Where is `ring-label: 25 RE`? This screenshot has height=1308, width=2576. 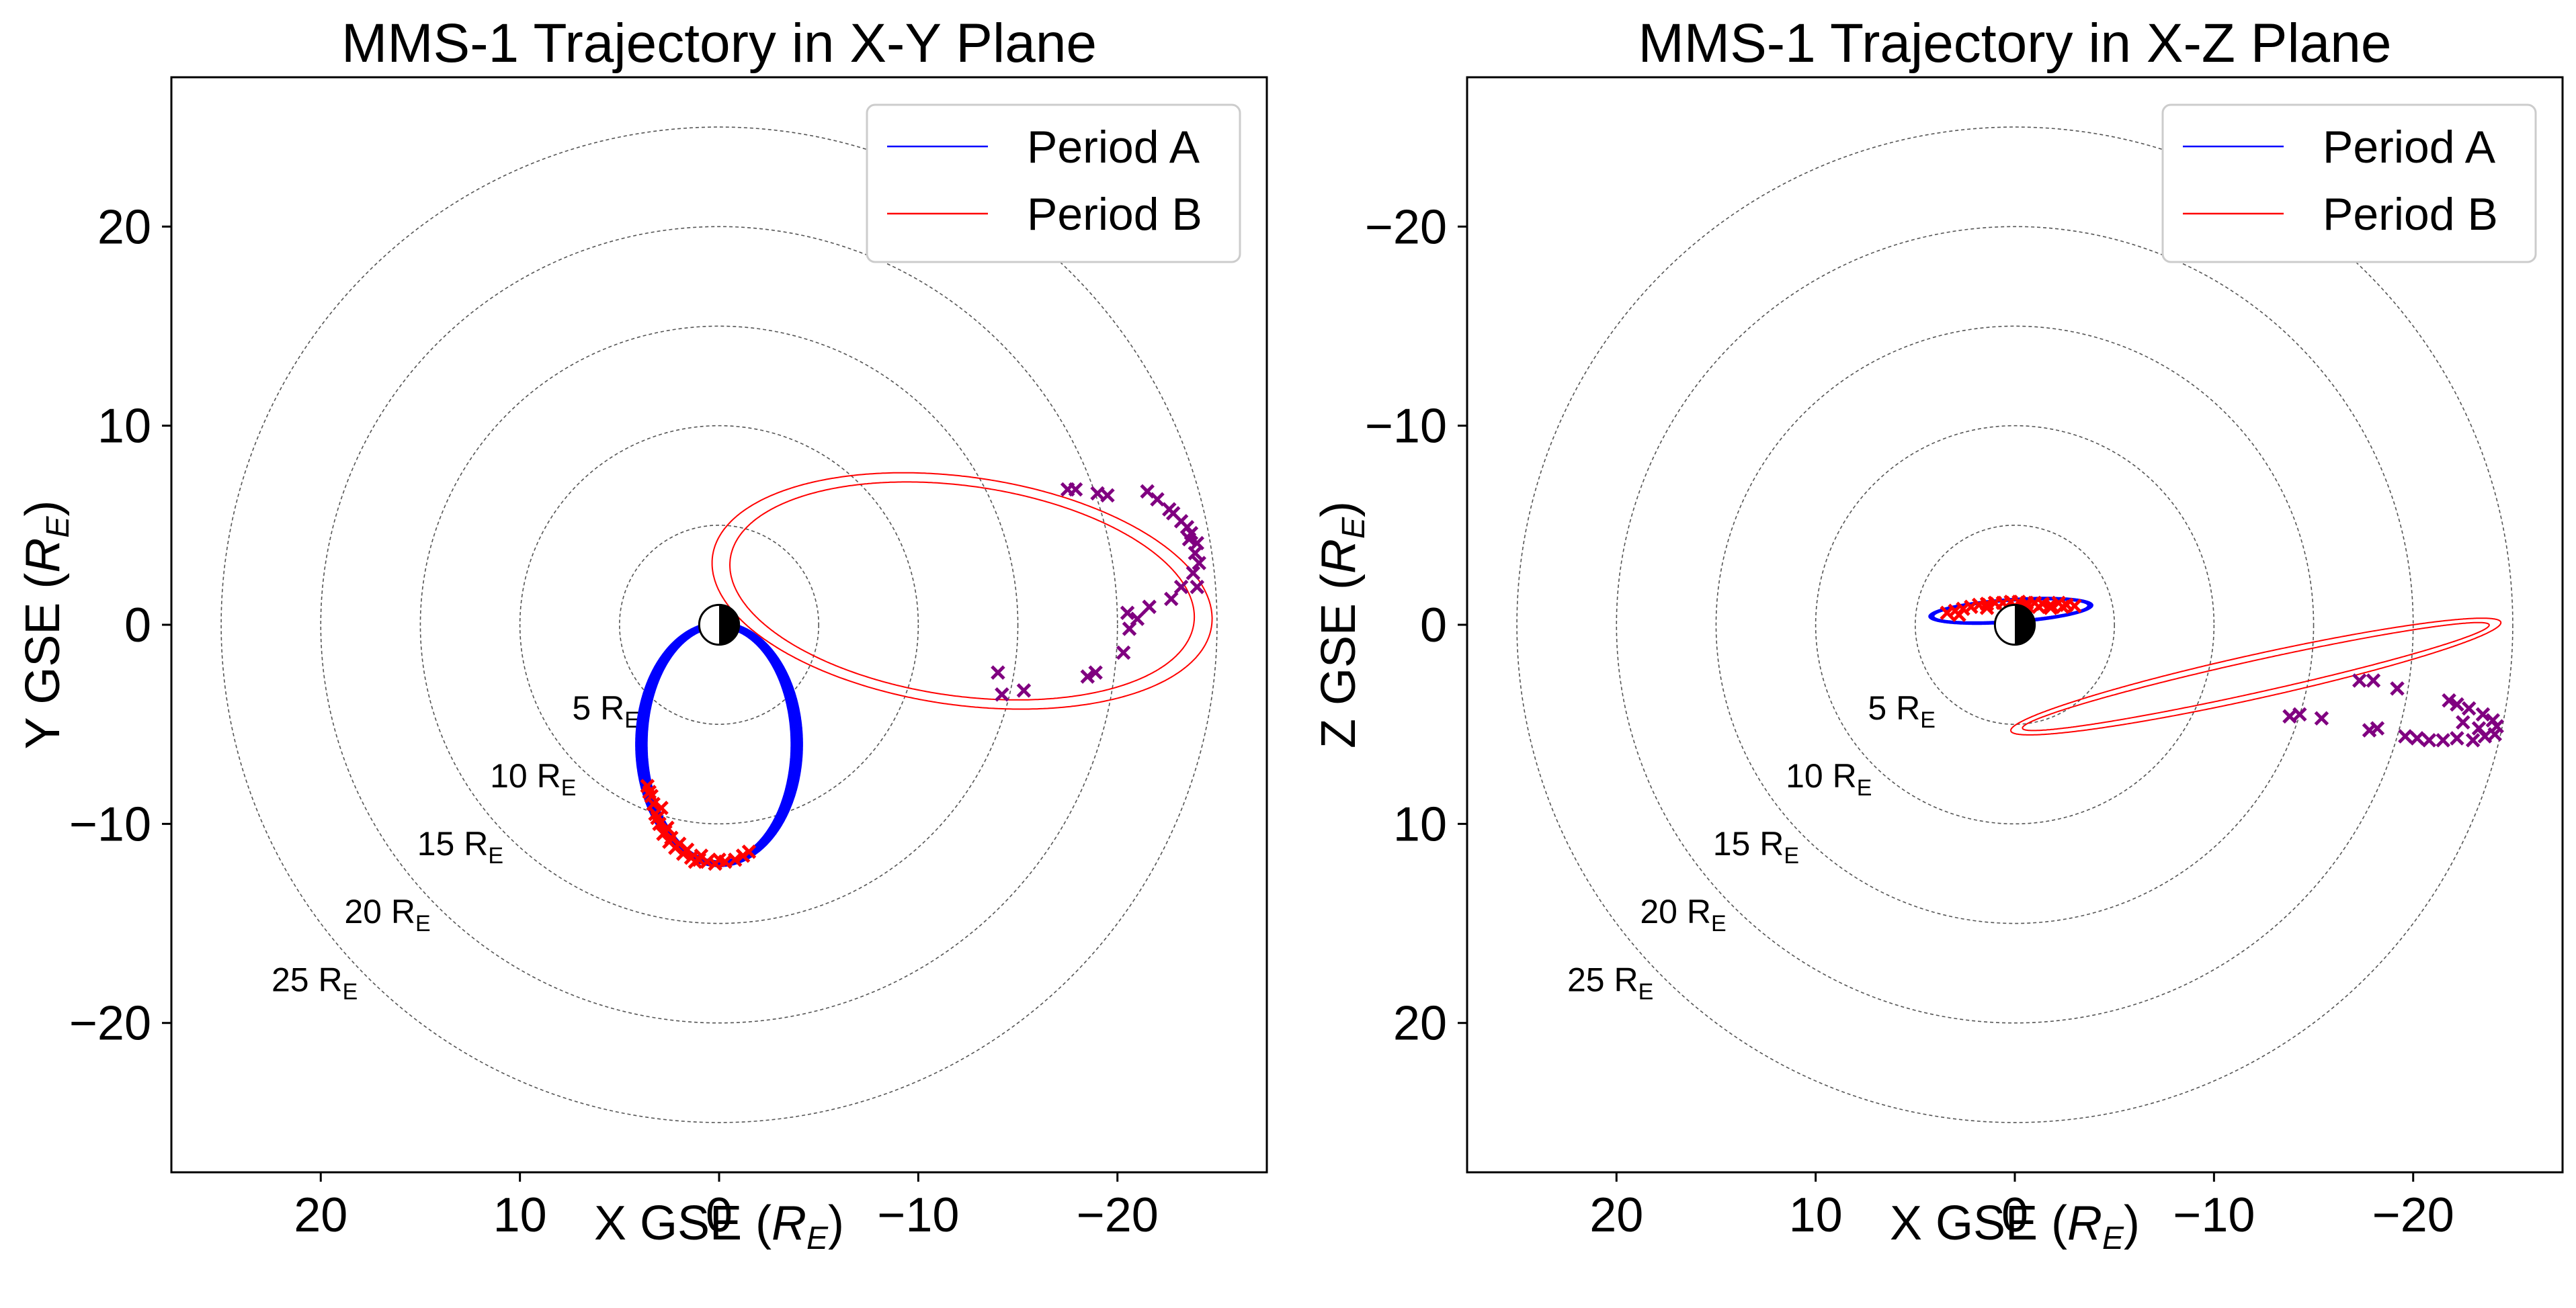
ring-label: 25 RE is located at coordinates (315, 982).